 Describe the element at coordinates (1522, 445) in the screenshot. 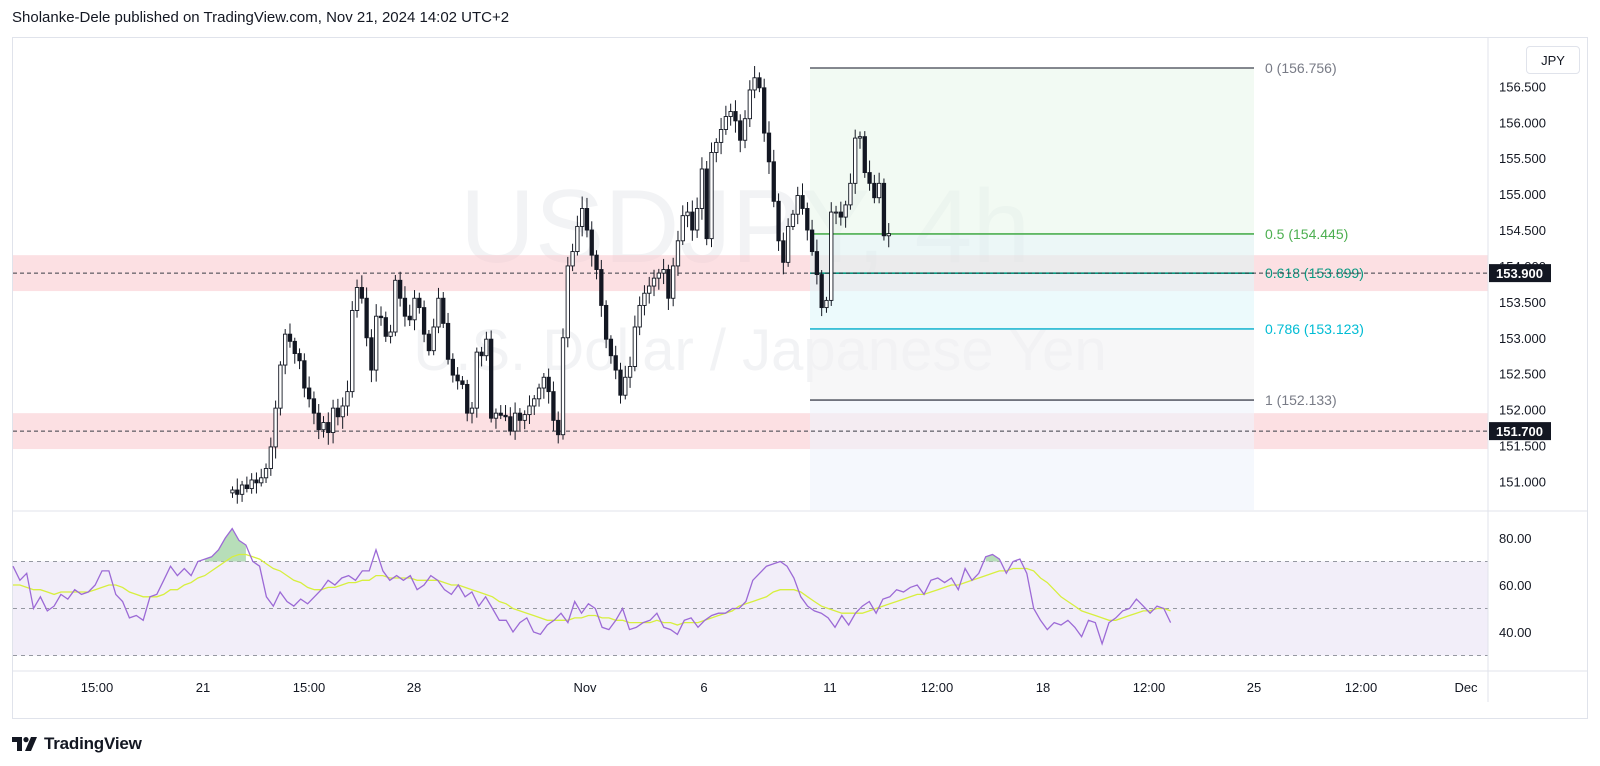

I see `price-tick-label: 151.500` at that location.